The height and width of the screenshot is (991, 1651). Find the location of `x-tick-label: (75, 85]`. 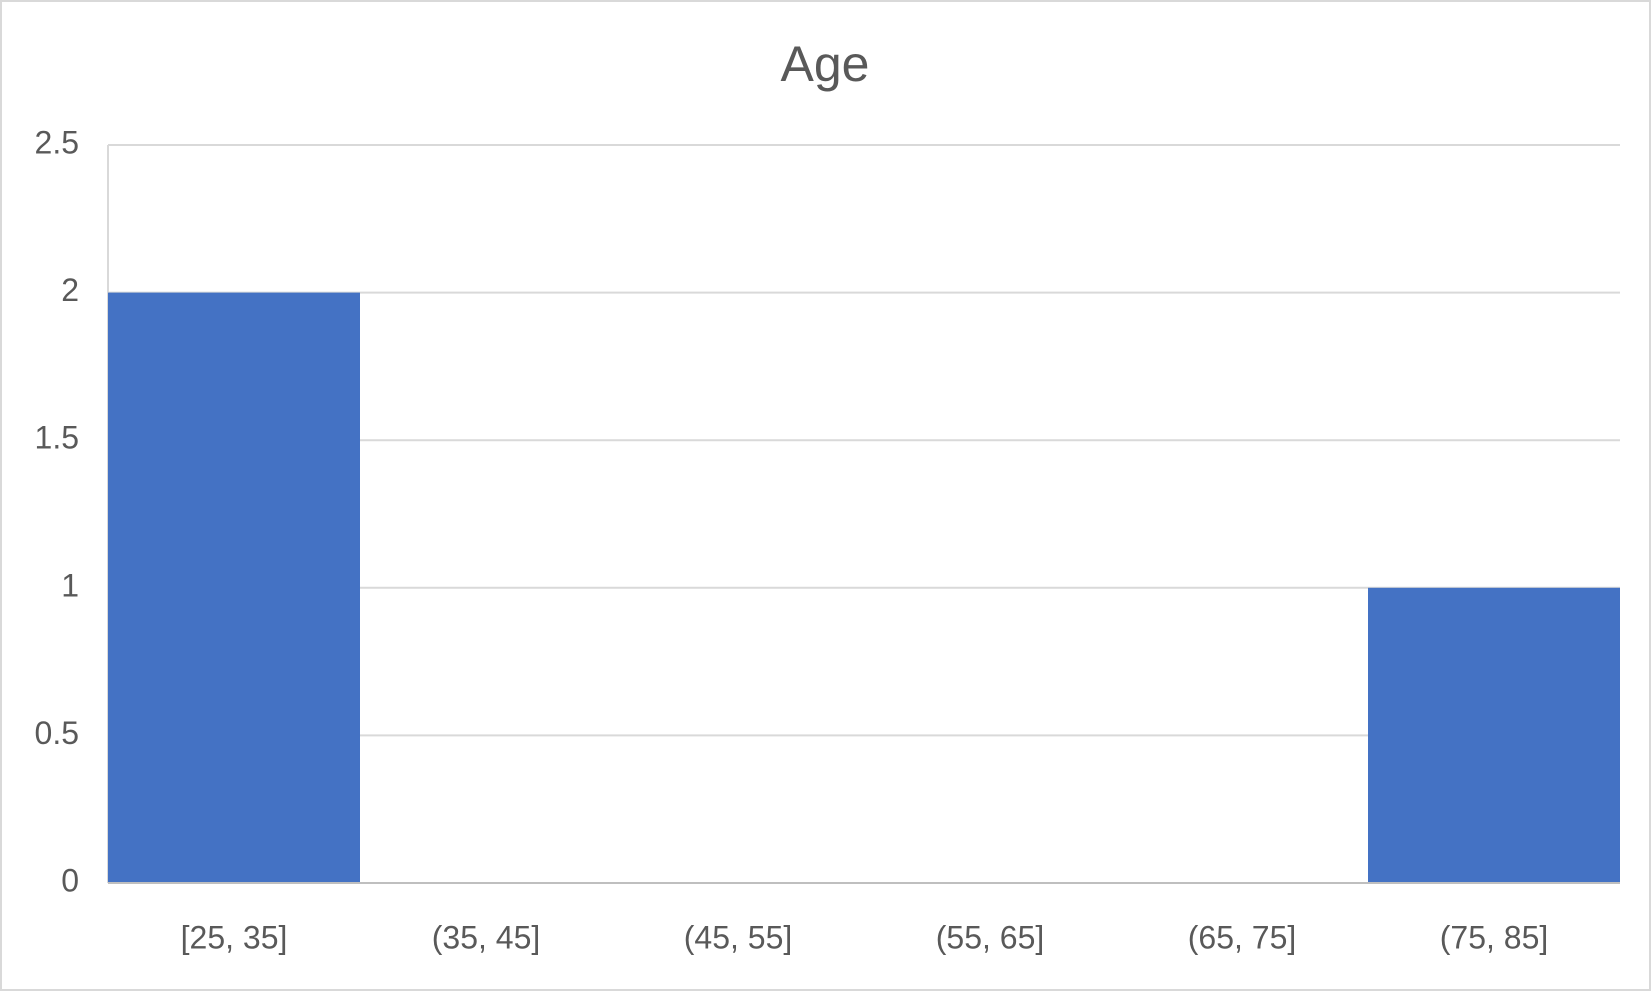

x-tick-label: (75, 85] is located at coordinates (1494, 937).